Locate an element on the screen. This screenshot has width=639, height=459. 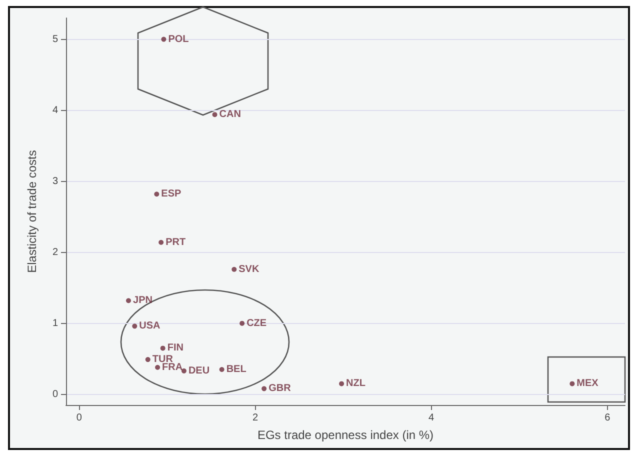
data-label: POL is located at coordinates (178, 39).